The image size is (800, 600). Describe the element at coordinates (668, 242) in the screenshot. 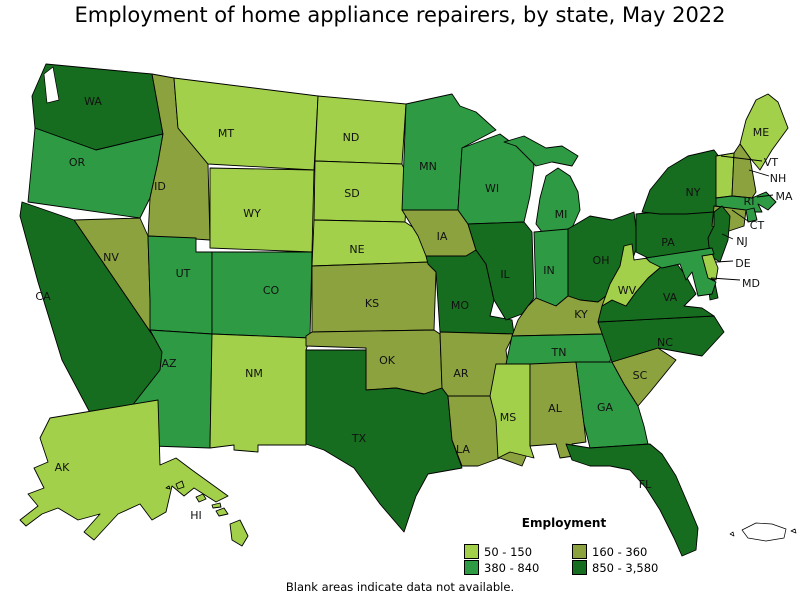

I see `label-pa: PA` at that location.